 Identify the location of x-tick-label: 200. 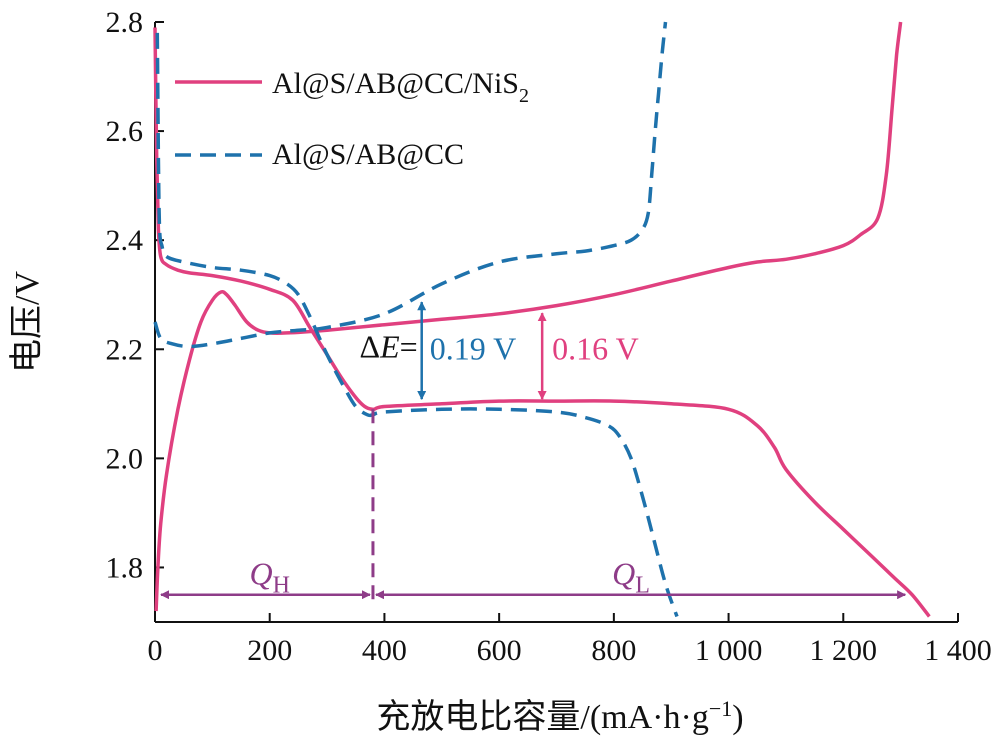
(269, 650).